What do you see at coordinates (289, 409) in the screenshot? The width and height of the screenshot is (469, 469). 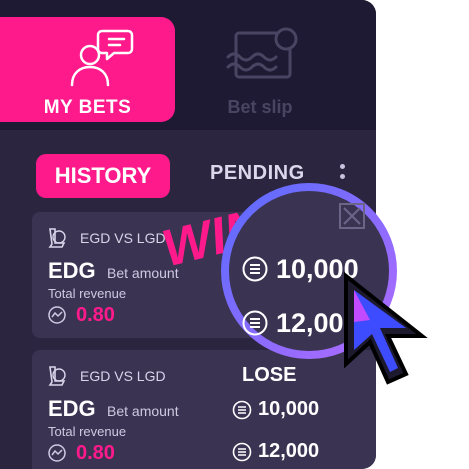 I see `bet-amount-value: 10,000` at bounding box center [289, 409].